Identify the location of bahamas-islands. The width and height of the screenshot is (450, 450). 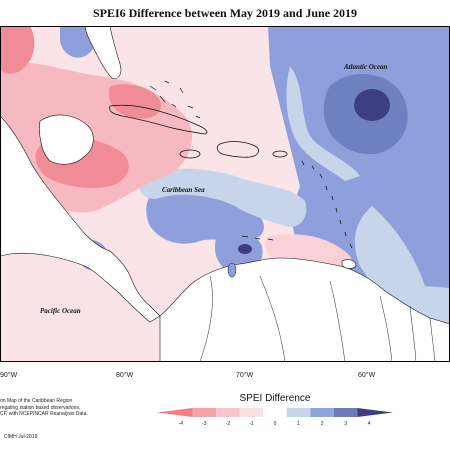
(175, 99).